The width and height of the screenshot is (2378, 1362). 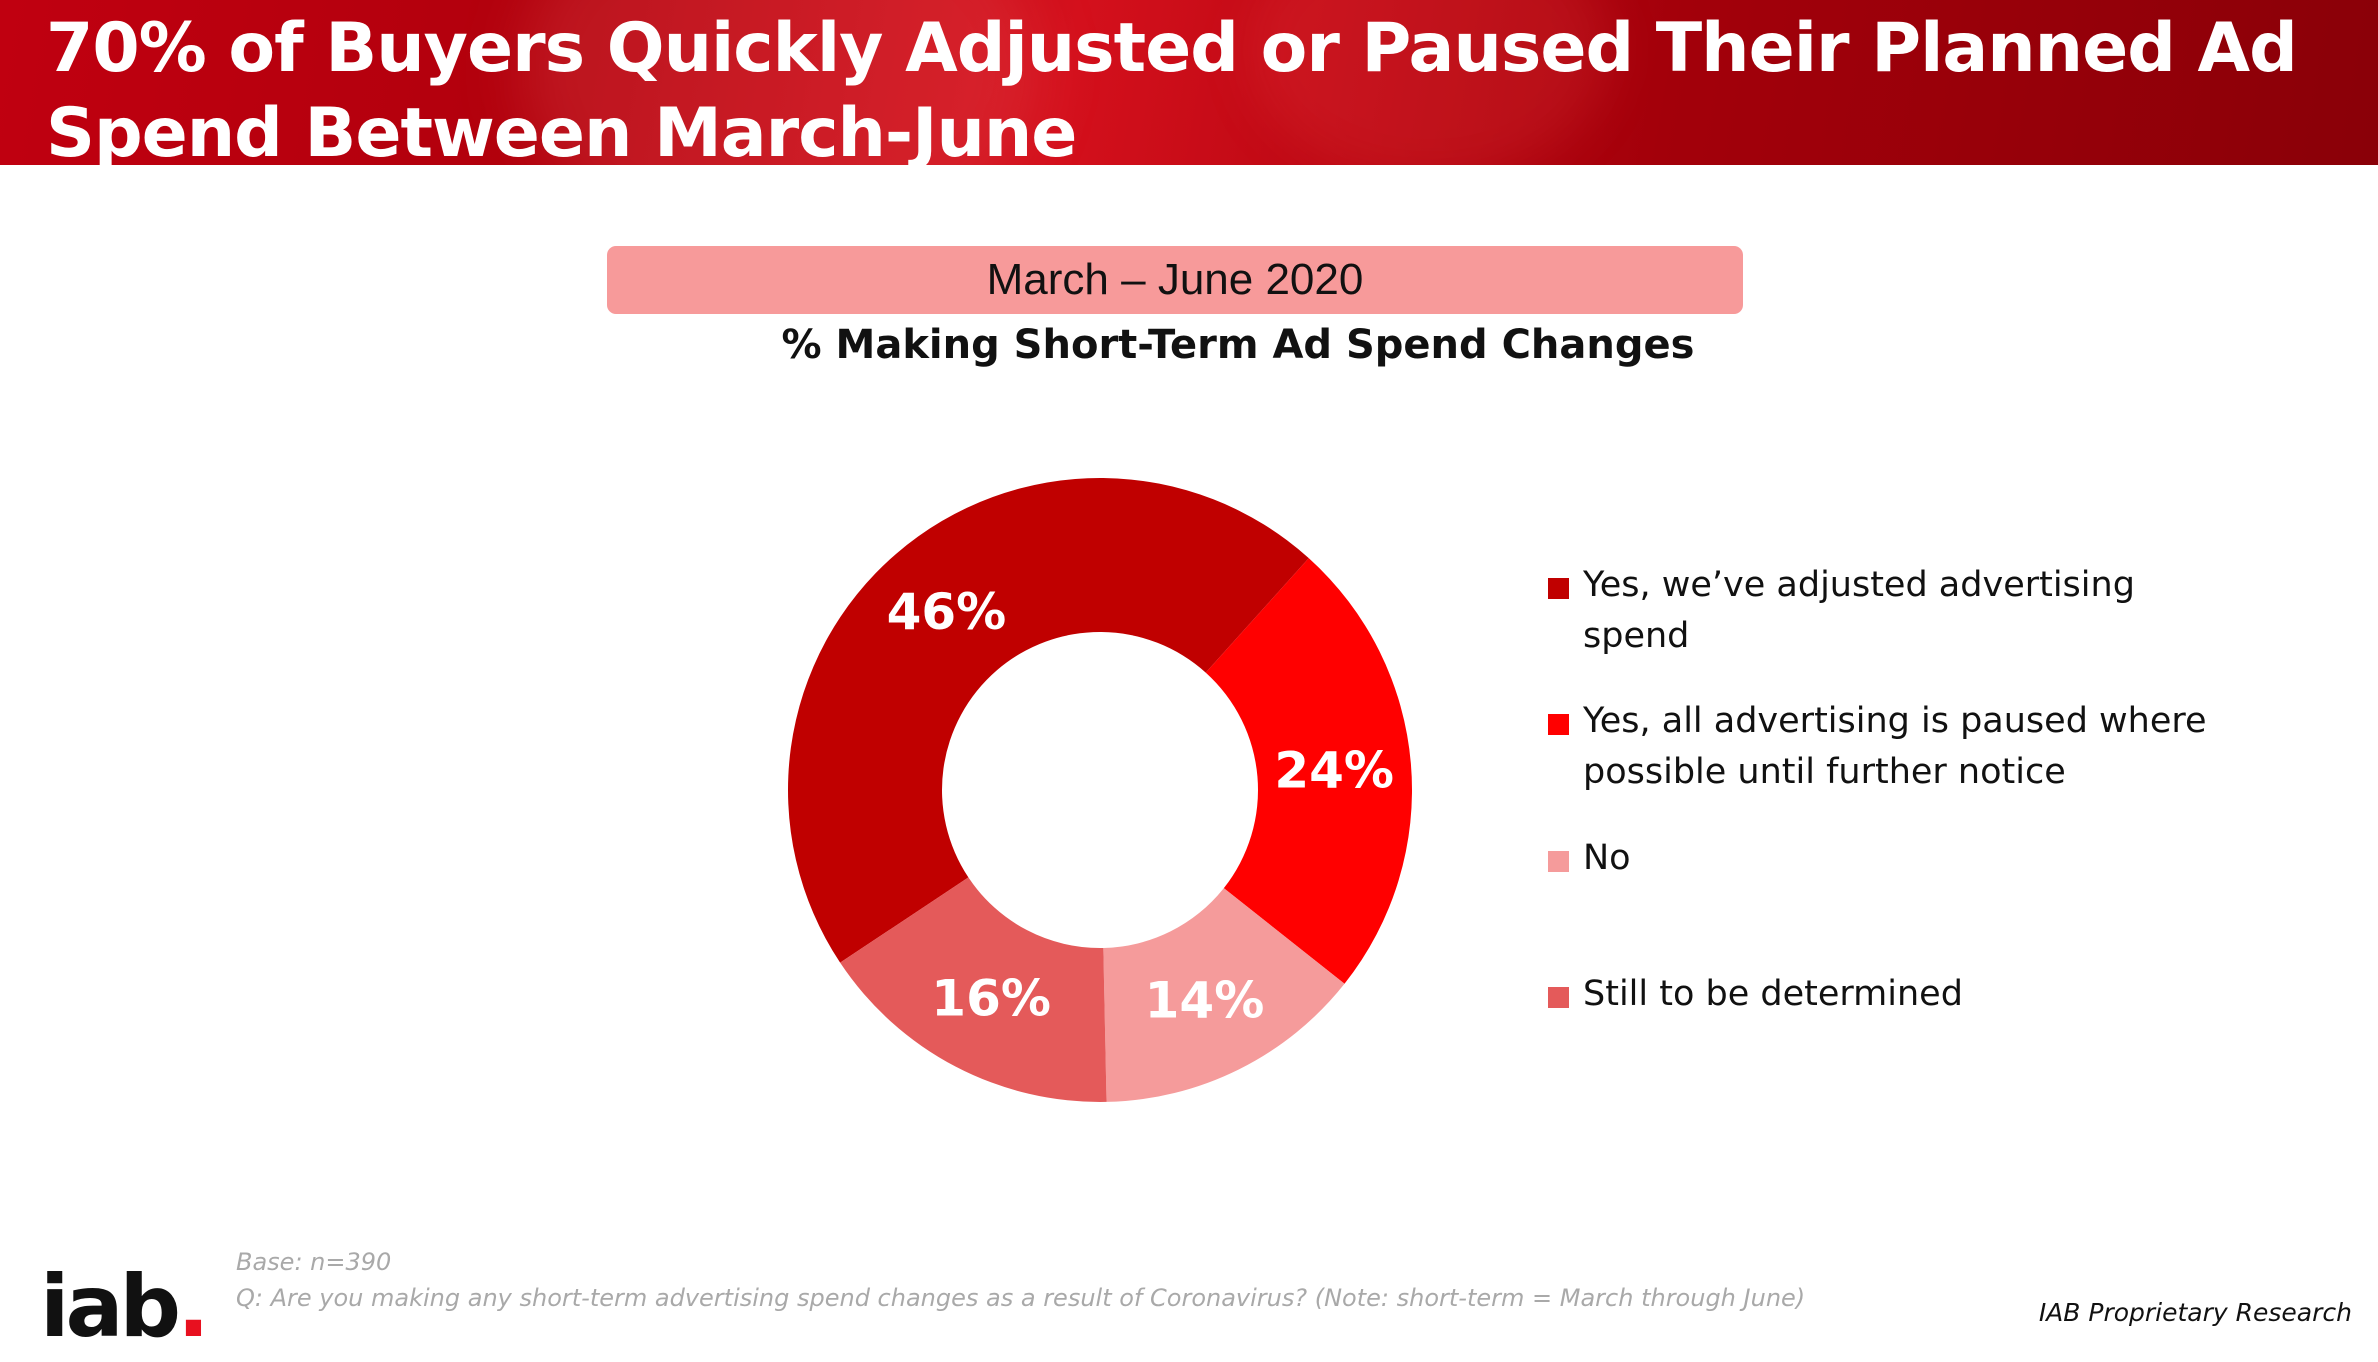 What do you see at coordinates (314, 1262) in the screenshot?
I see `base-note: Base: n=390` at bounding box center [314, 1262].